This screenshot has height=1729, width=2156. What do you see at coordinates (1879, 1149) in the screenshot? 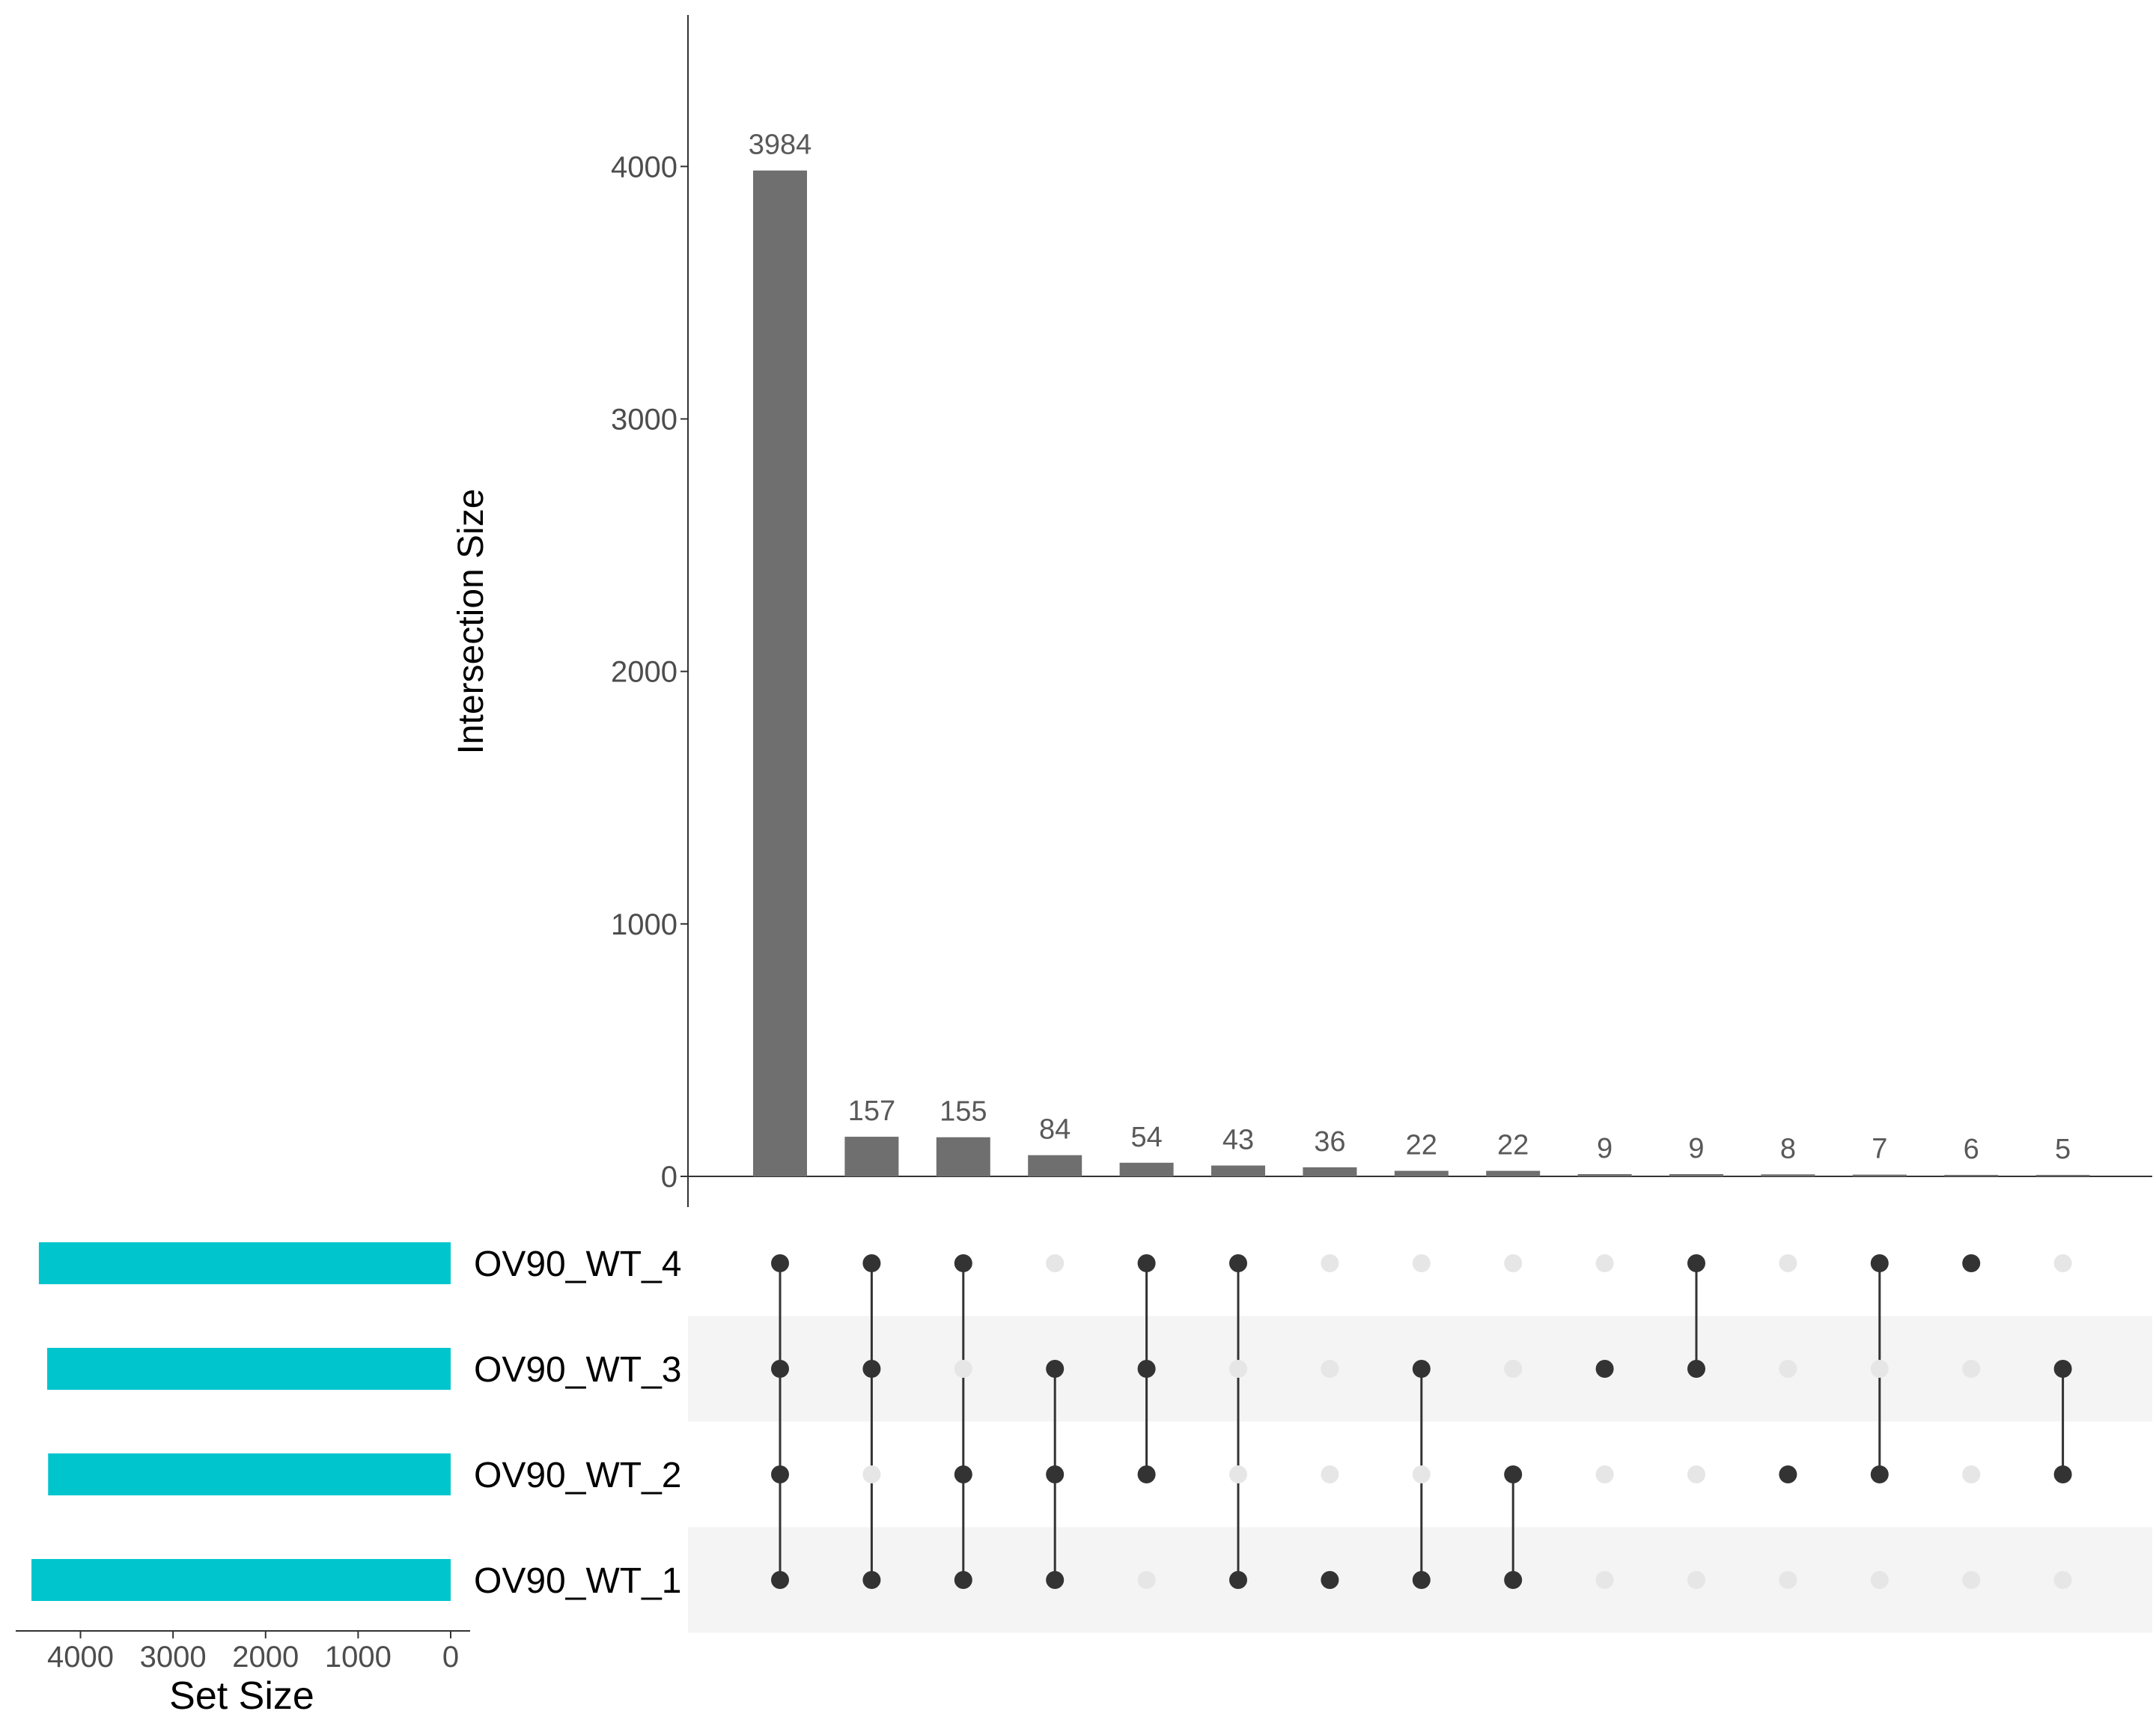
I see `bar-data-label: 7` at bounding box center [1879, 1149].